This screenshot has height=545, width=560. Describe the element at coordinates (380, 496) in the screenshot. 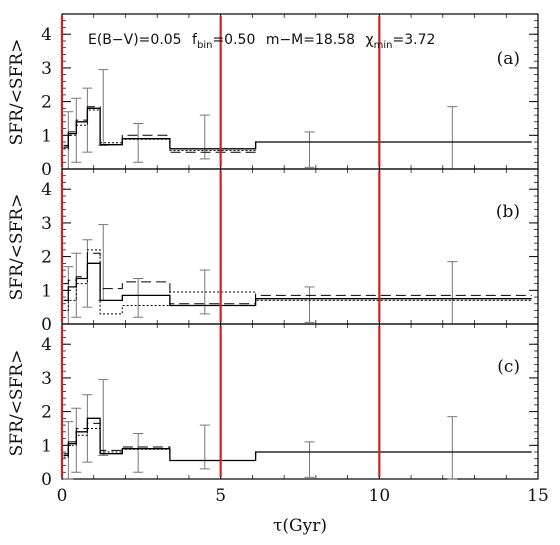

I see `x-tick-label: 10` at that location.